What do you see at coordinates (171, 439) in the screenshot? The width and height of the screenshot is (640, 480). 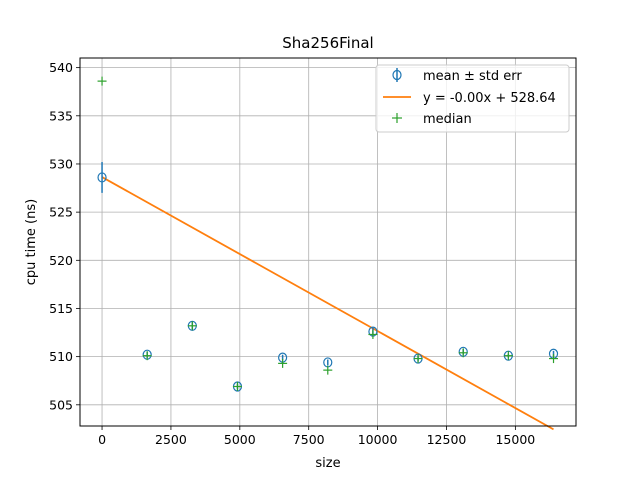 I see `x-tick-label: 2500` at bounding box center [171, 439].